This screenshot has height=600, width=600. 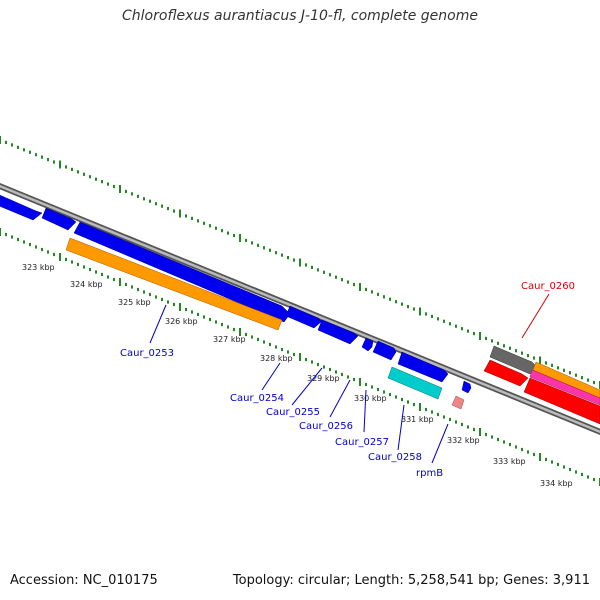 What do you see at coordinates (229, 339) in the screenshot?
I see `ruler-label: 327 kbp` at bounding box center [229, 339].